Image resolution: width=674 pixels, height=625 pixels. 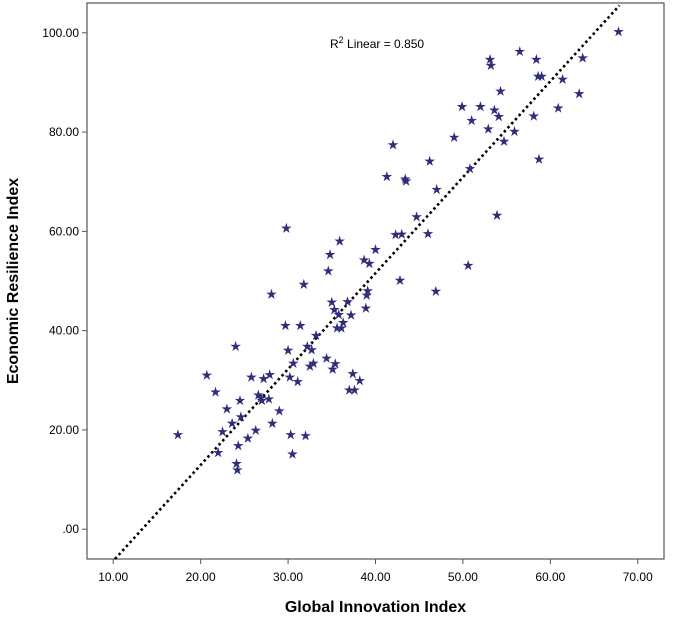 What do you see at coordinates (638, 577) in the screenshot?
I see `x-tick-label: 70.00` at bounding box center [638, 577].